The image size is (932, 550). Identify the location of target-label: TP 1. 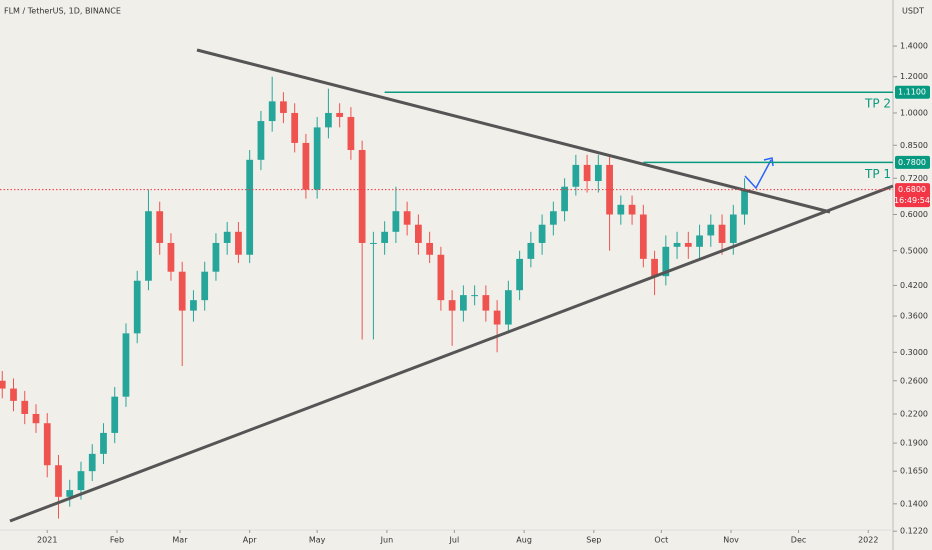
(877, 174).